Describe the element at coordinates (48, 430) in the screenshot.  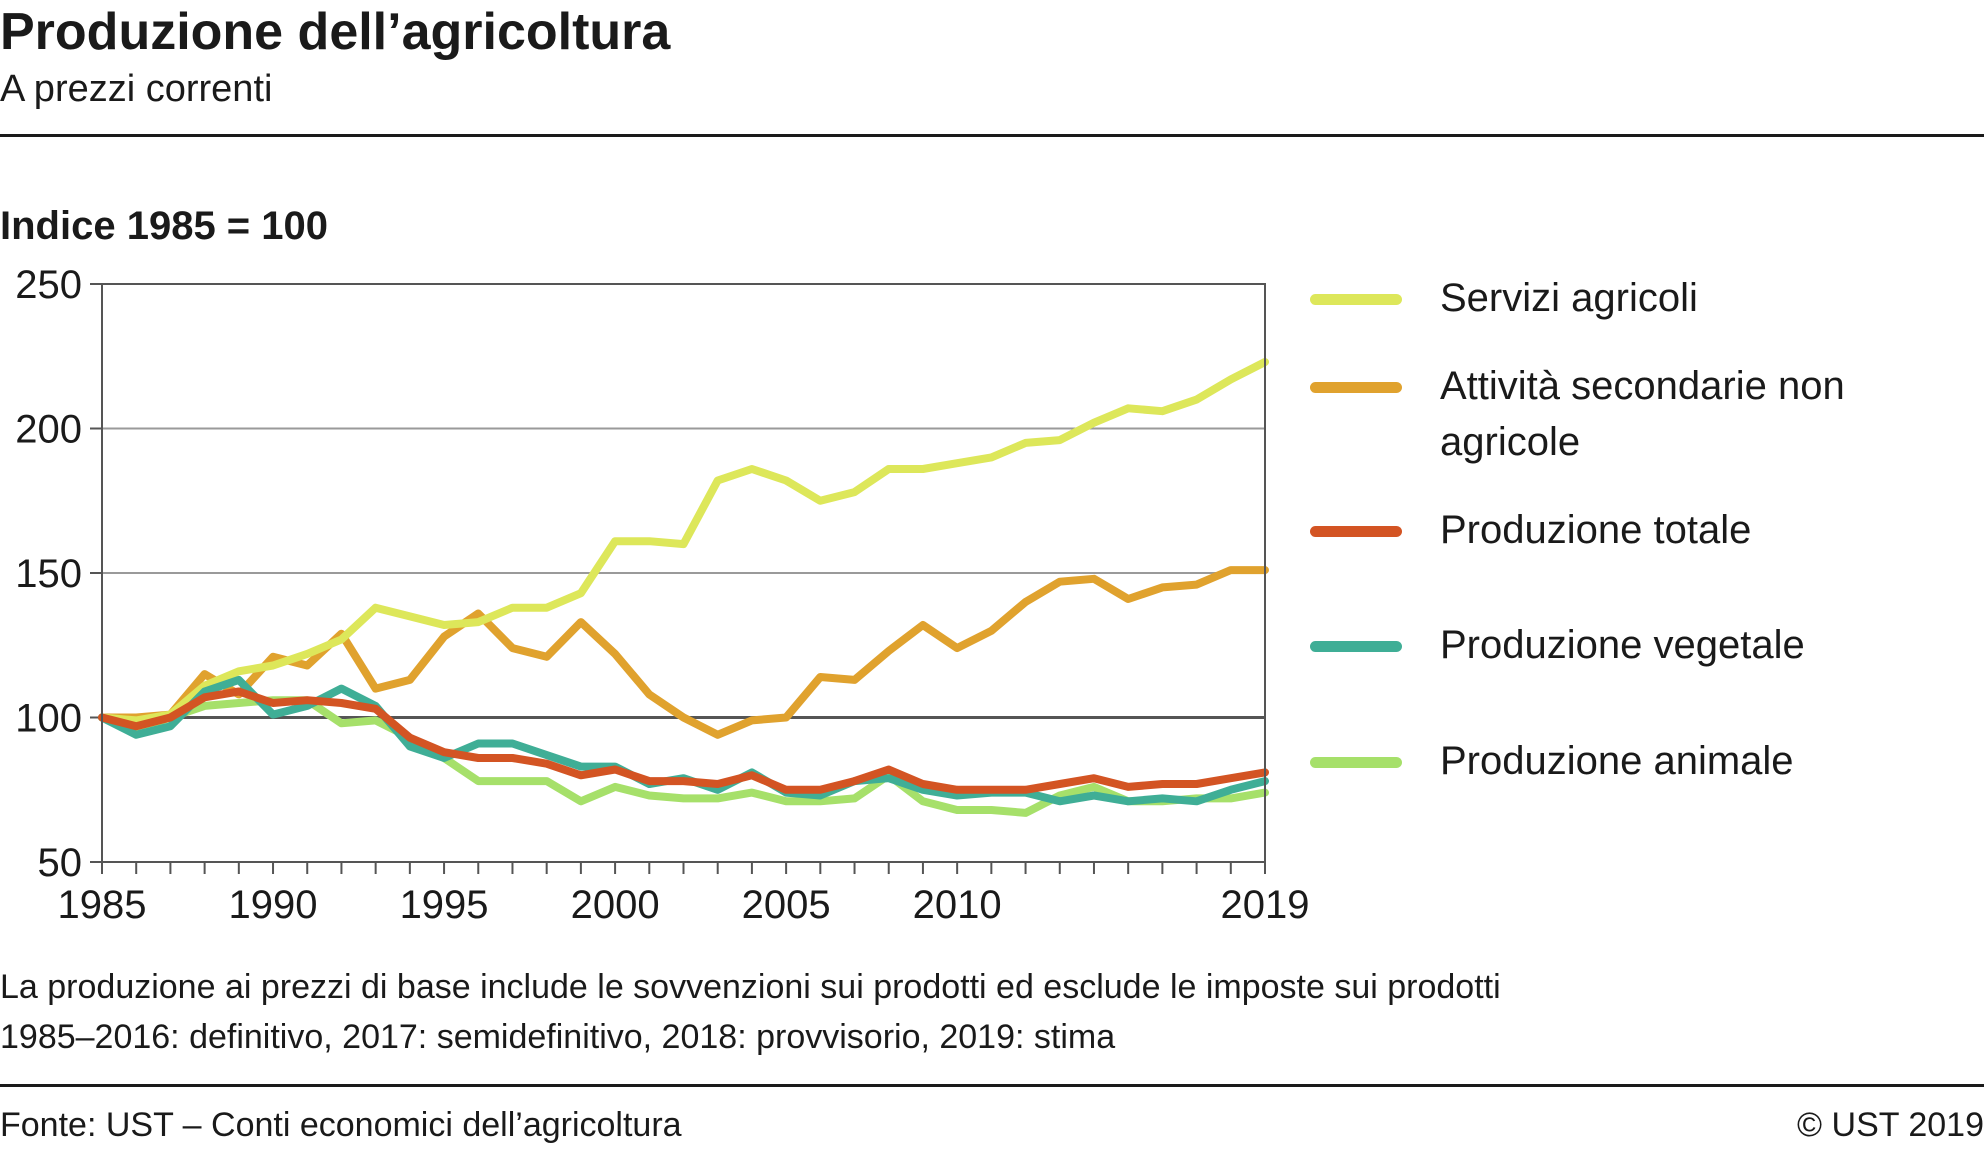
I see `y-tick-label: 200` at that location.